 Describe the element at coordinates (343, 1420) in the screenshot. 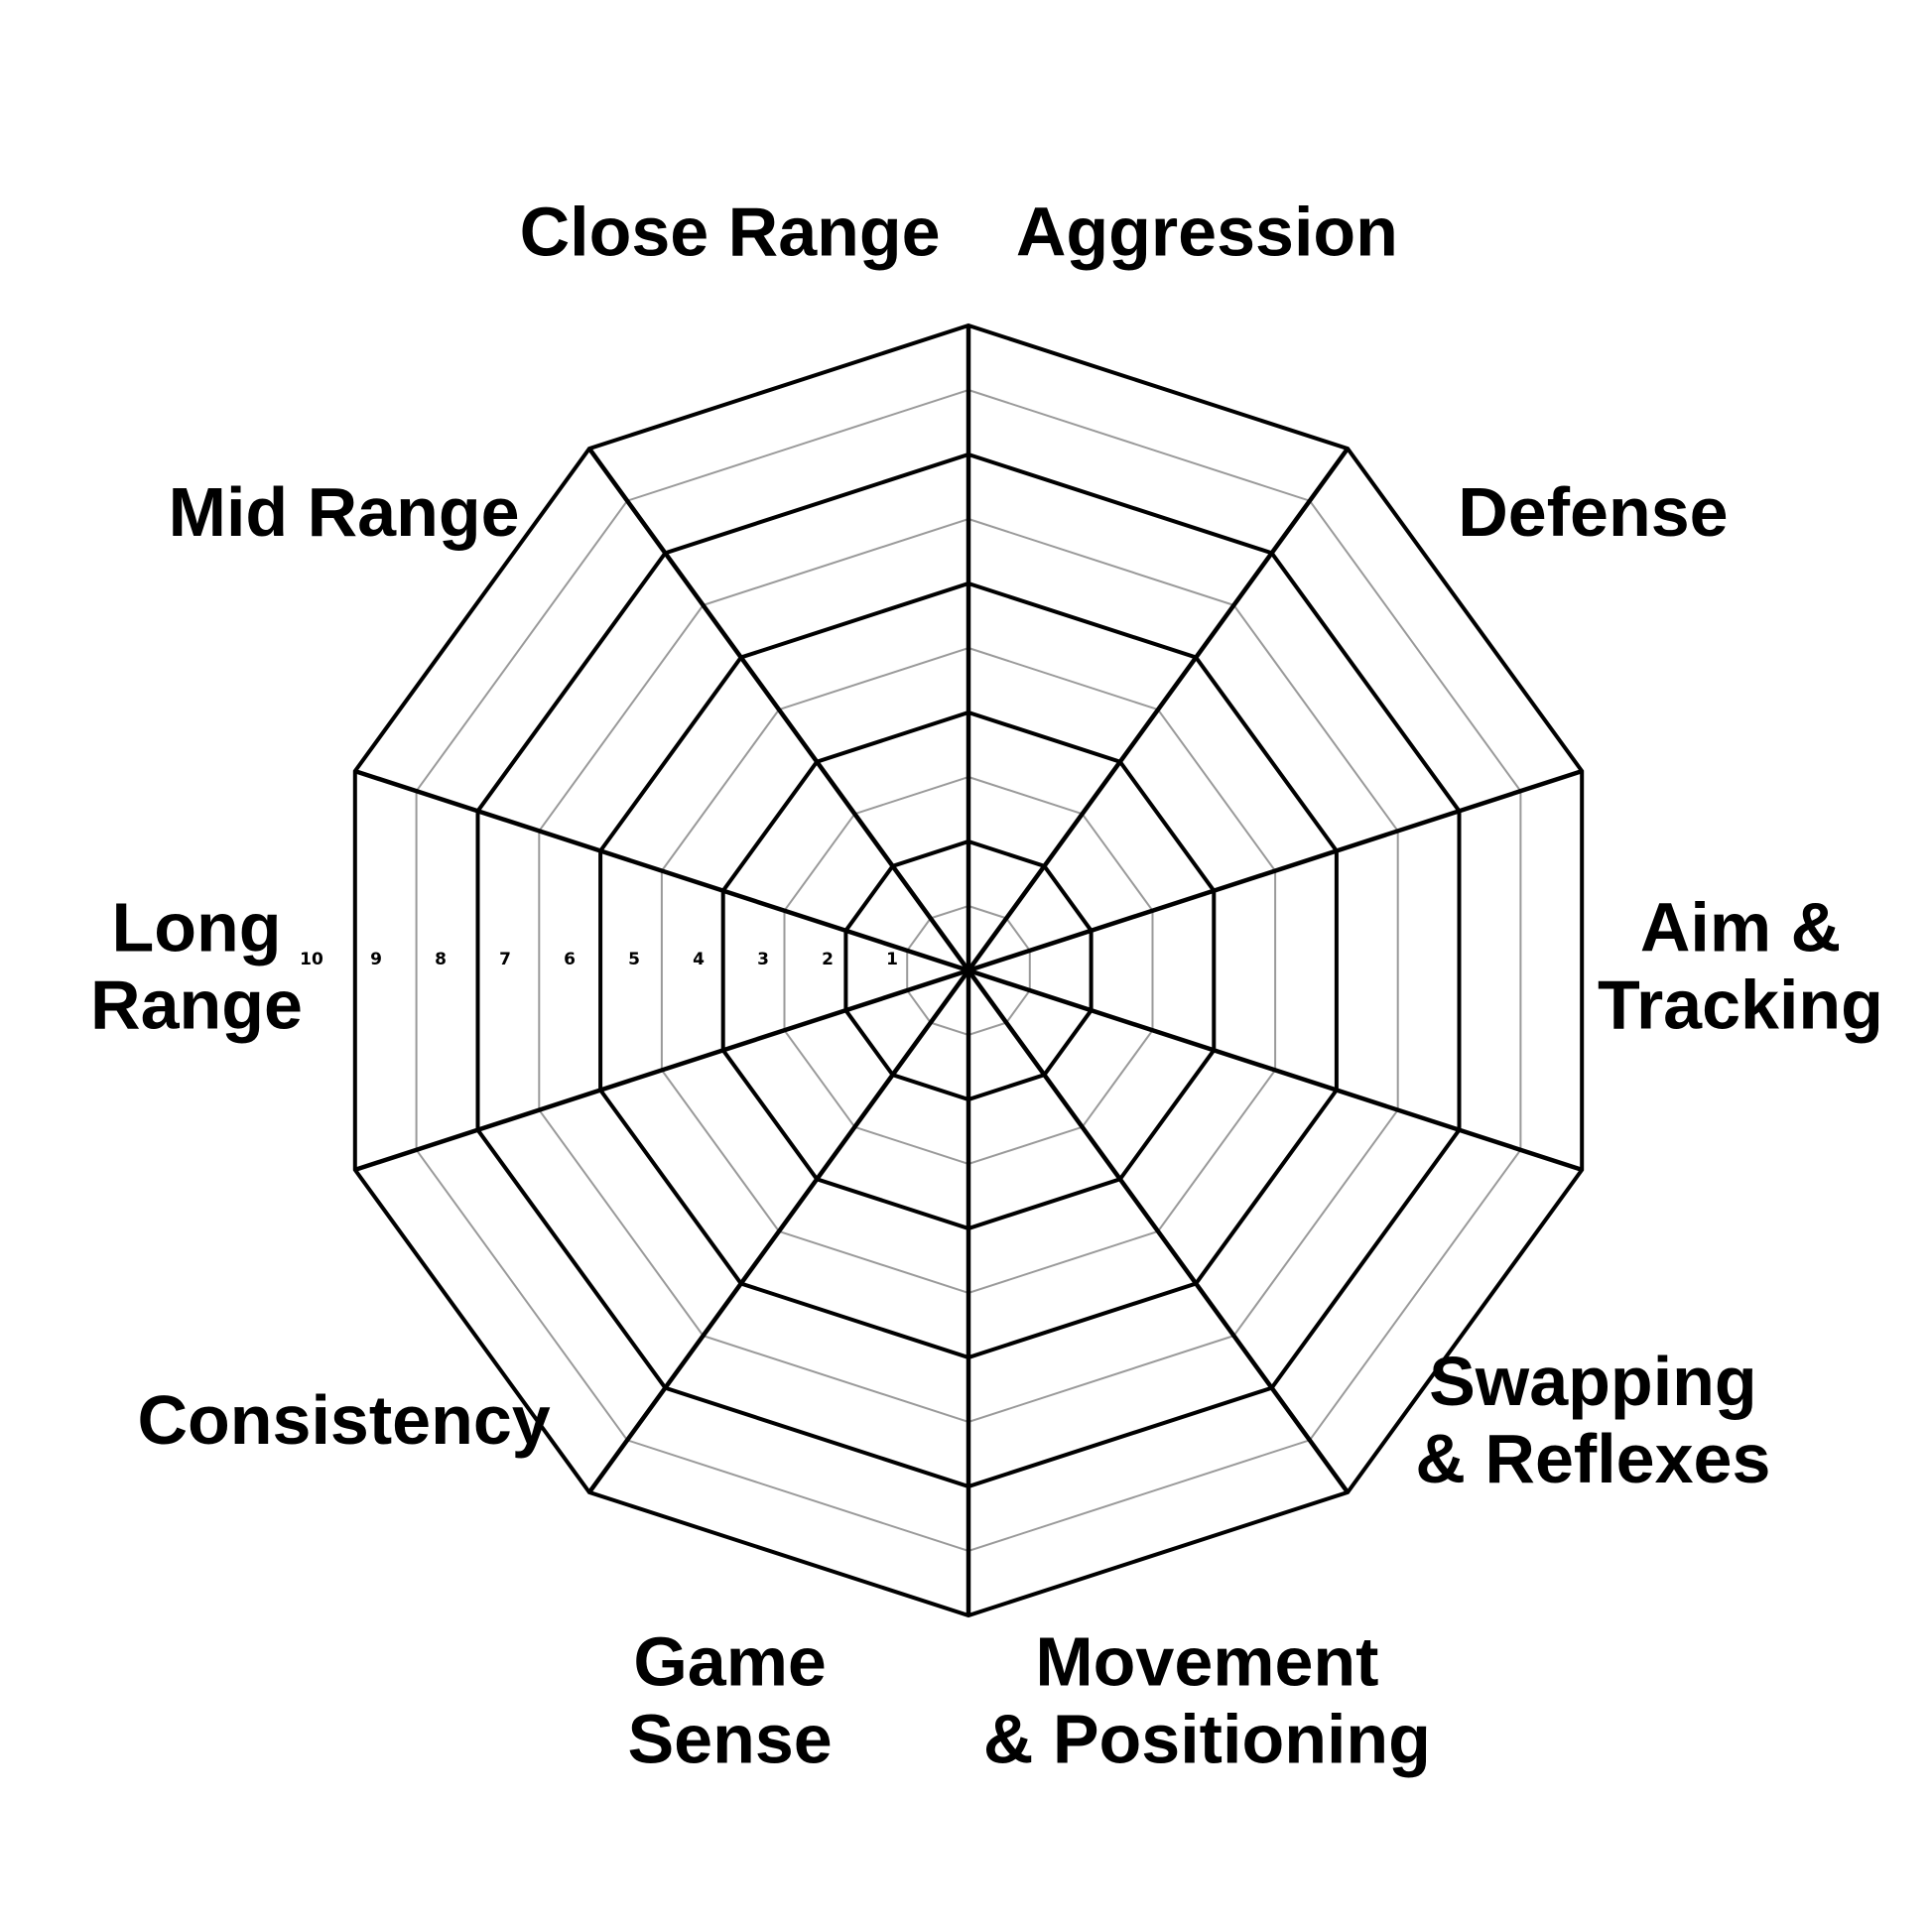

I see `axis-label-consistency: Consistency` at that location.